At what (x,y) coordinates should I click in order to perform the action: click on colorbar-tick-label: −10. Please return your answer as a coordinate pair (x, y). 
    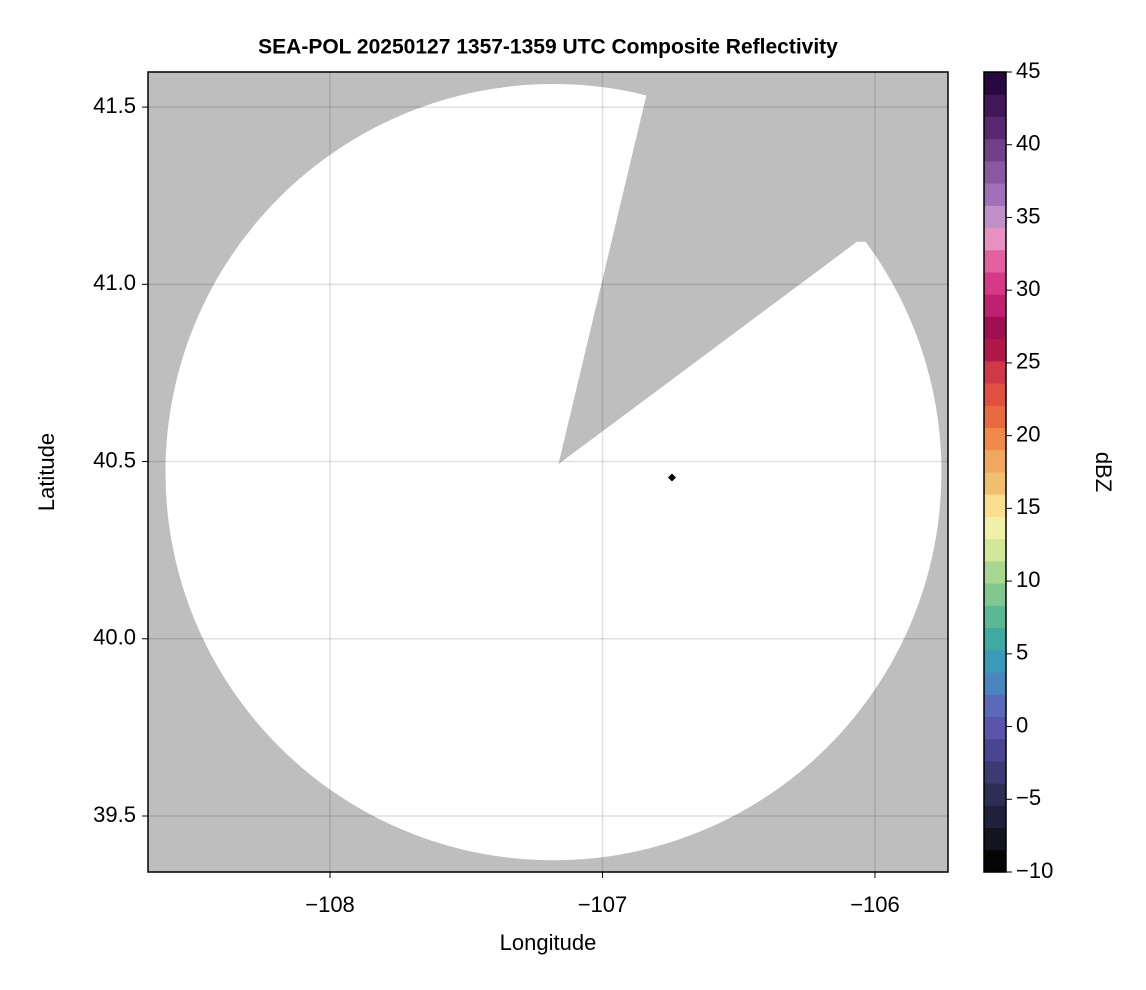
    Looking at the image, I should click on (1034, 870).